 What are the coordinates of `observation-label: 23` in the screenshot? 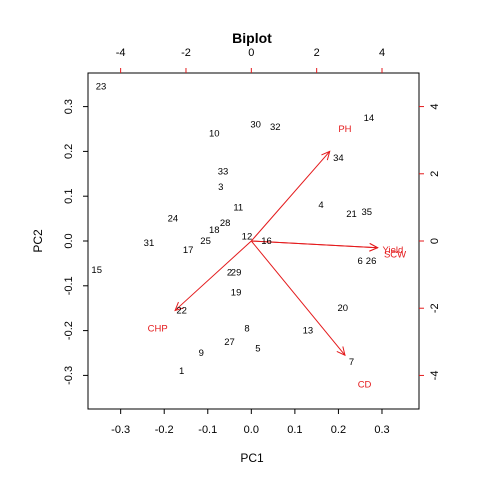 It's located at (101, 86).